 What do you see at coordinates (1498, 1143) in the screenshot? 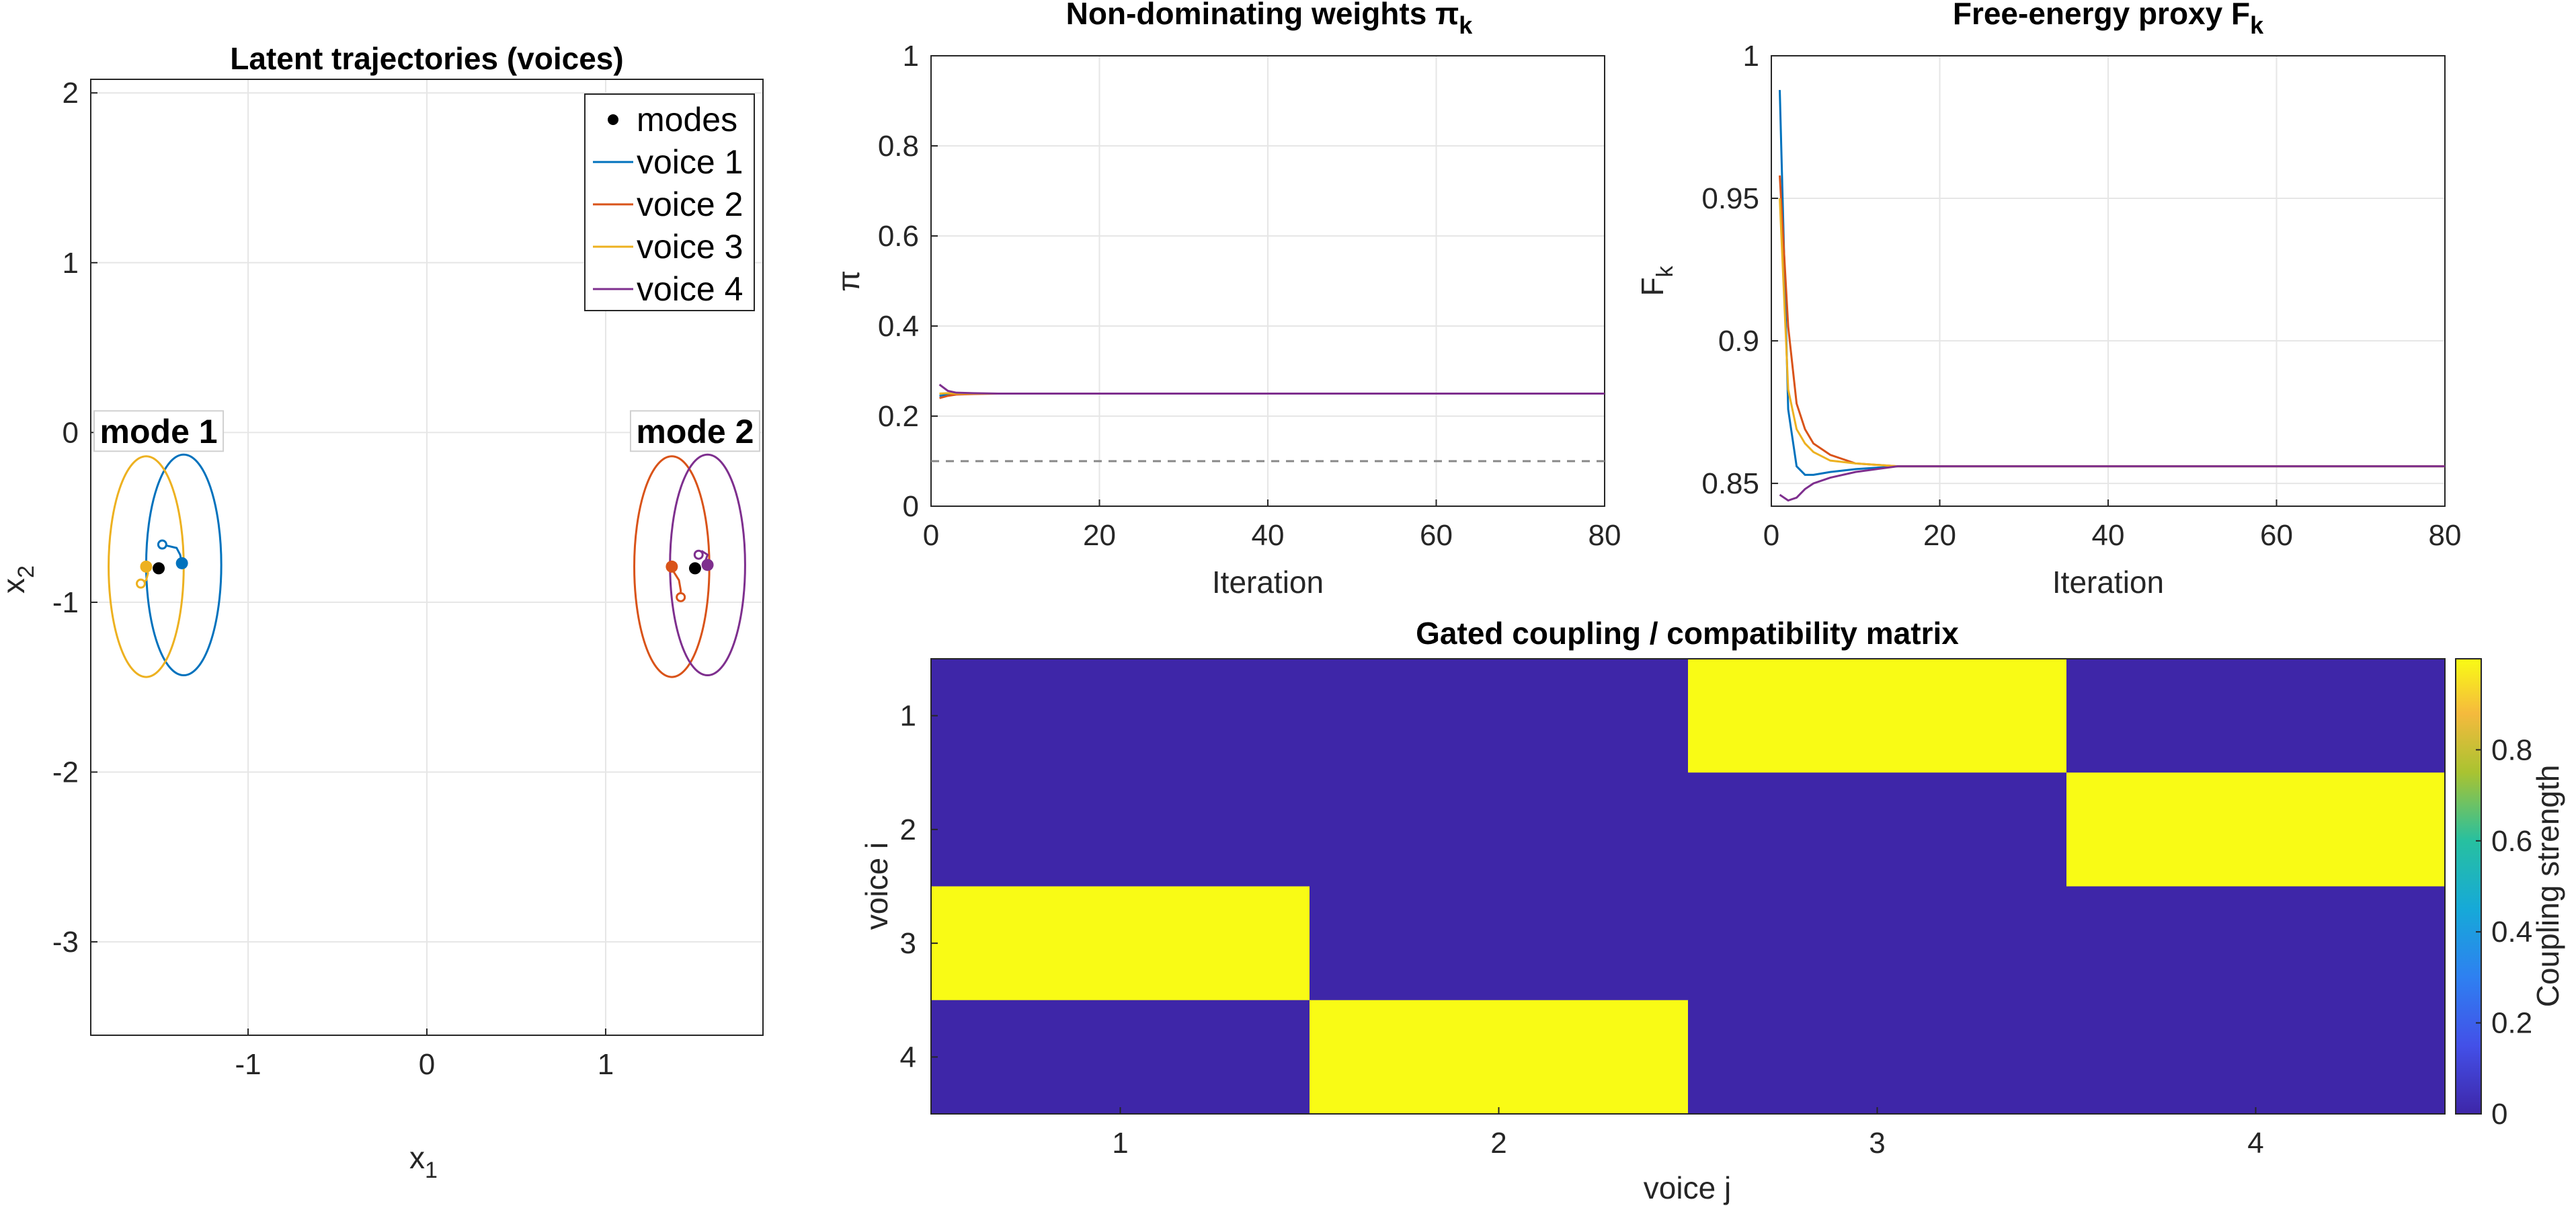
I see `coupling-xtick-label: 2` at bounding box center [1498, 1143].